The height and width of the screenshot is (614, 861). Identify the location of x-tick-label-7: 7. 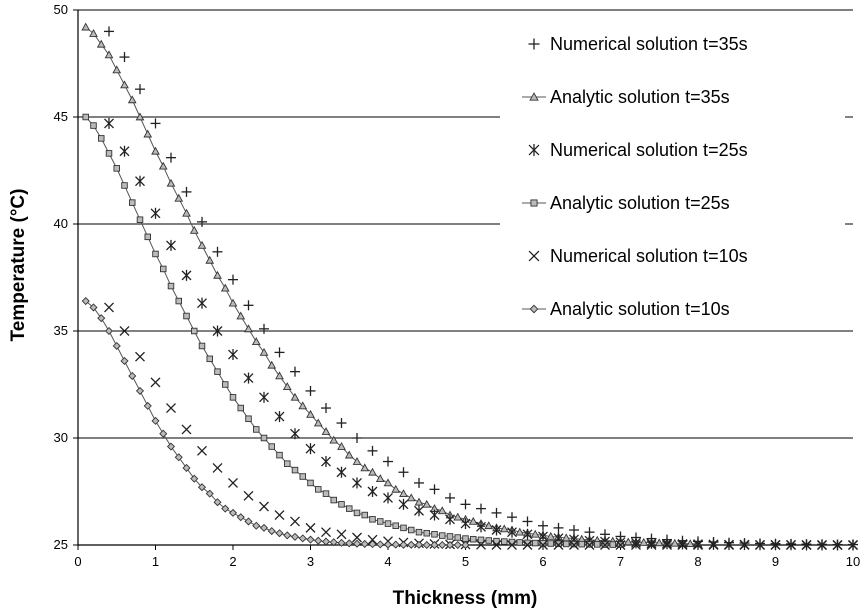
(620, 561).